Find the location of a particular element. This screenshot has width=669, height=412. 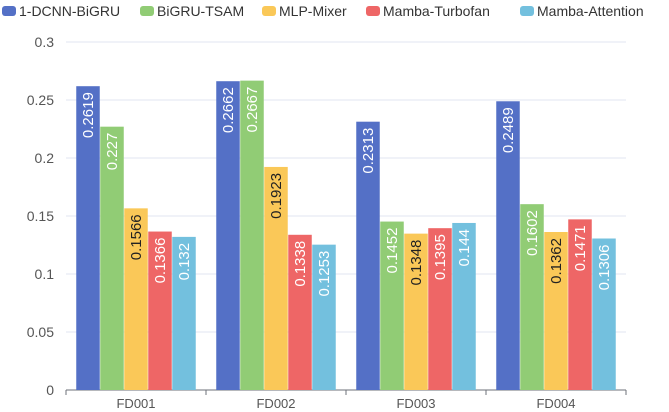

bar-value-label: 0.144 is located at coordinates (464, 248).